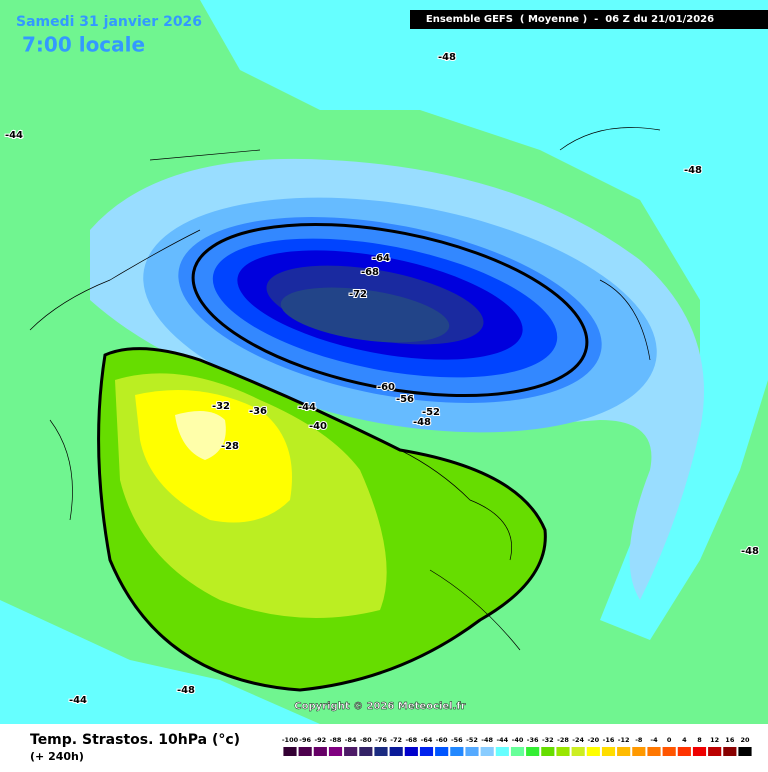  Describe the element at coordinates (442, 740) in the screenshot. I see `scale-label: -60` at that location.